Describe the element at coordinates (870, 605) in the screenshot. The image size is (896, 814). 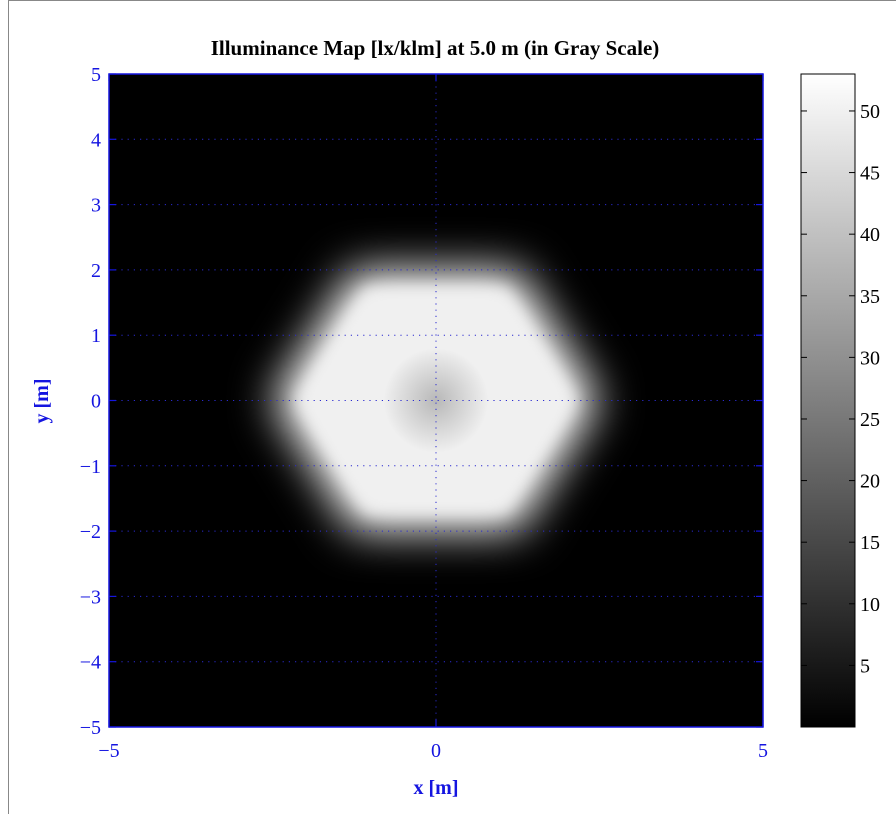
I see `colorbar-tick-label: 10` at that location.